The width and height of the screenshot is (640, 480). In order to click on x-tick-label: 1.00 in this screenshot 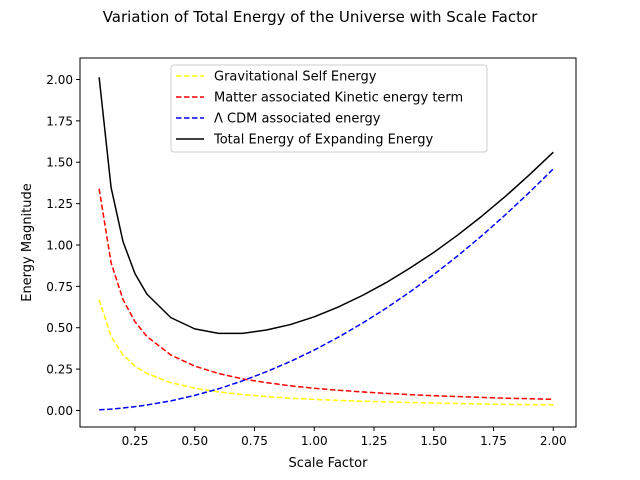, I will do `click(314, 441)`.